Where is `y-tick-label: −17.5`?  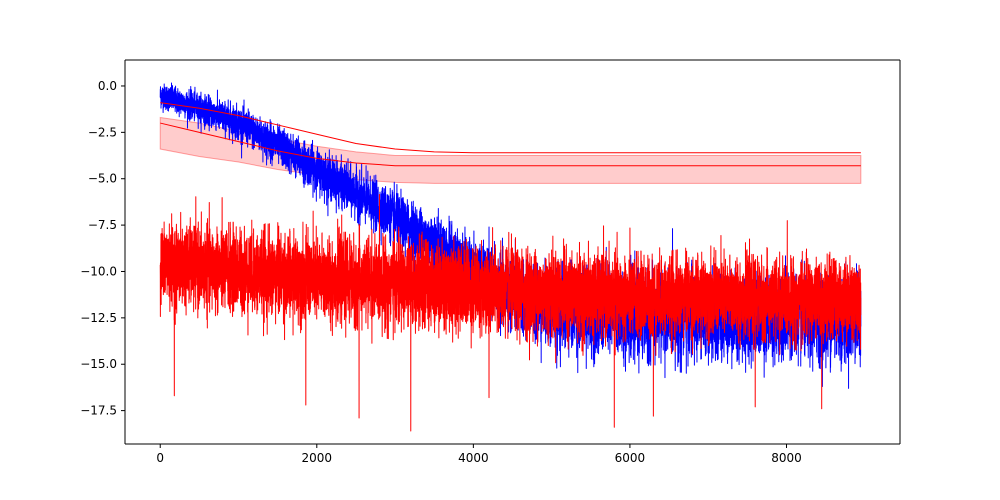
y-tick-label: −17.5 is located at coordinates (98, 411).